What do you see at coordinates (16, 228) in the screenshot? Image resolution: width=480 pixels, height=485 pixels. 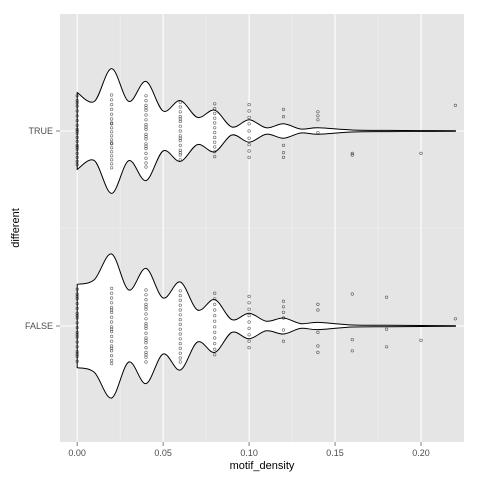 I see `y-axis-title: different` at bounding box center [16, 228].